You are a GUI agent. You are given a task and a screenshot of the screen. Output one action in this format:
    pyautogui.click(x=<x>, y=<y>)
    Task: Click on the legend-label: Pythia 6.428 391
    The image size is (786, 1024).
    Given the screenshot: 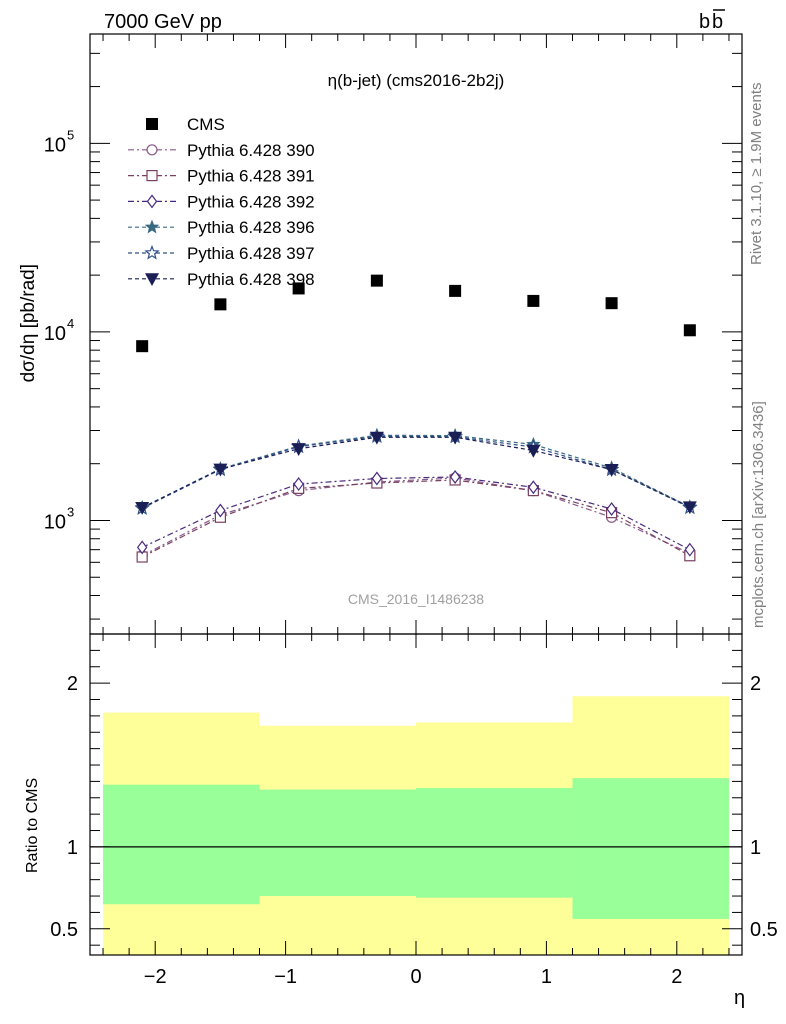 What is the action you would take?
    pyautogui.click(x=251, y=176)
    